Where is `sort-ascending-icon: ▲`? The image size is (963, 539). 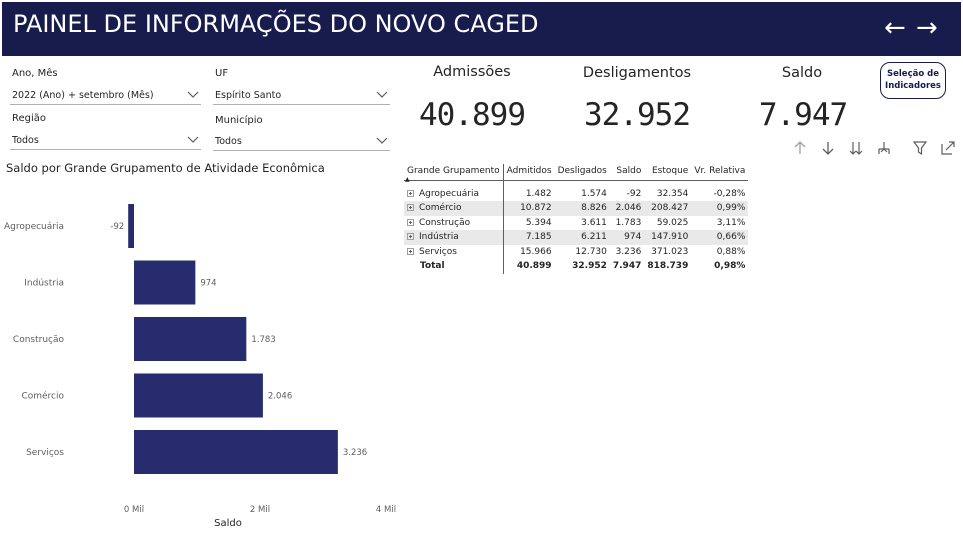 sort-ascending-icon: ▲ is located at coordinates (407, 179).